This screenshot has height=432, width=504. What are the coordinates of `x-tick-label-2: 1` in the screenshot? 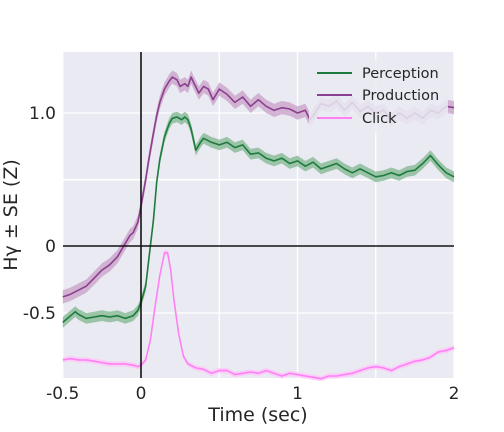 It's located at (297, 394).